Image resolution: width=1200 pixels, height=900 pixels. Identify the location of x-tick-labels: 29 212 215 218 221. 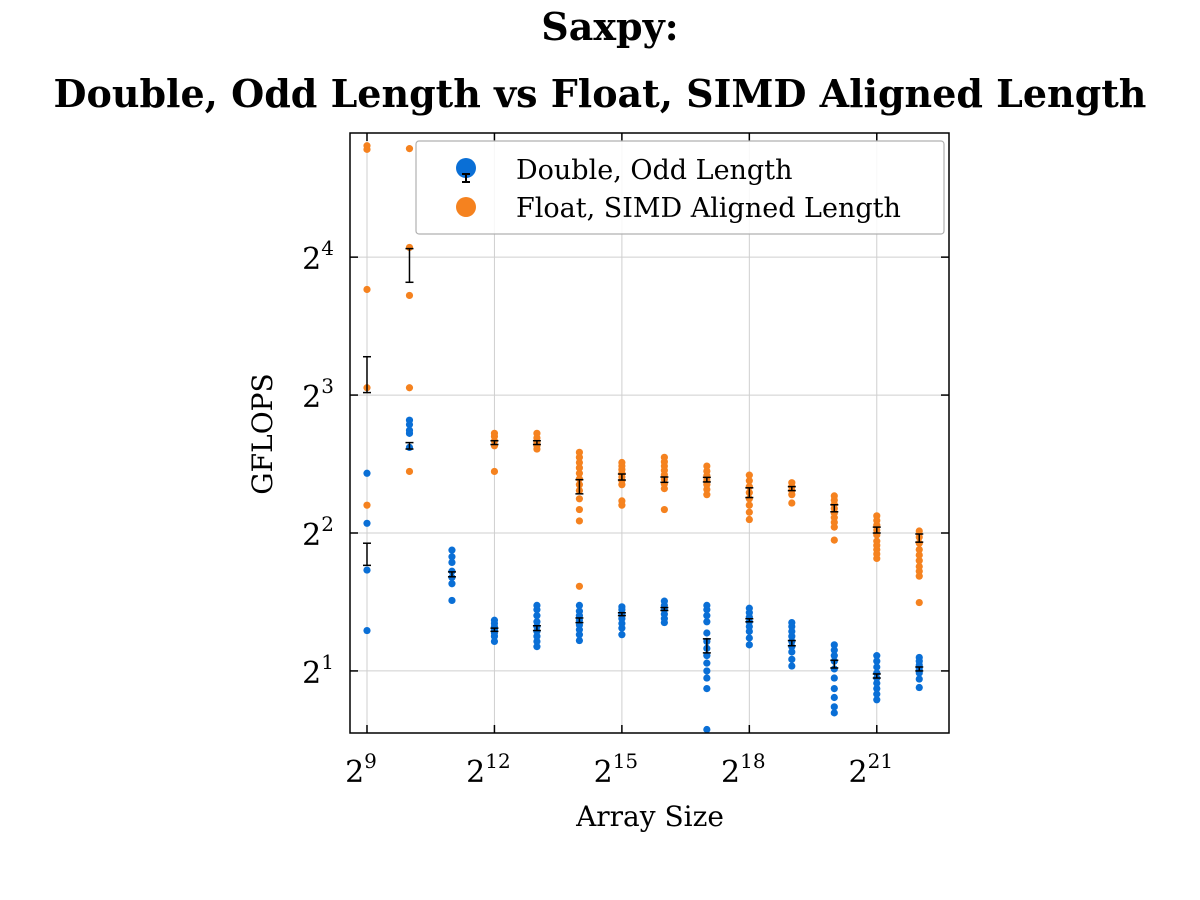
(619, 769).